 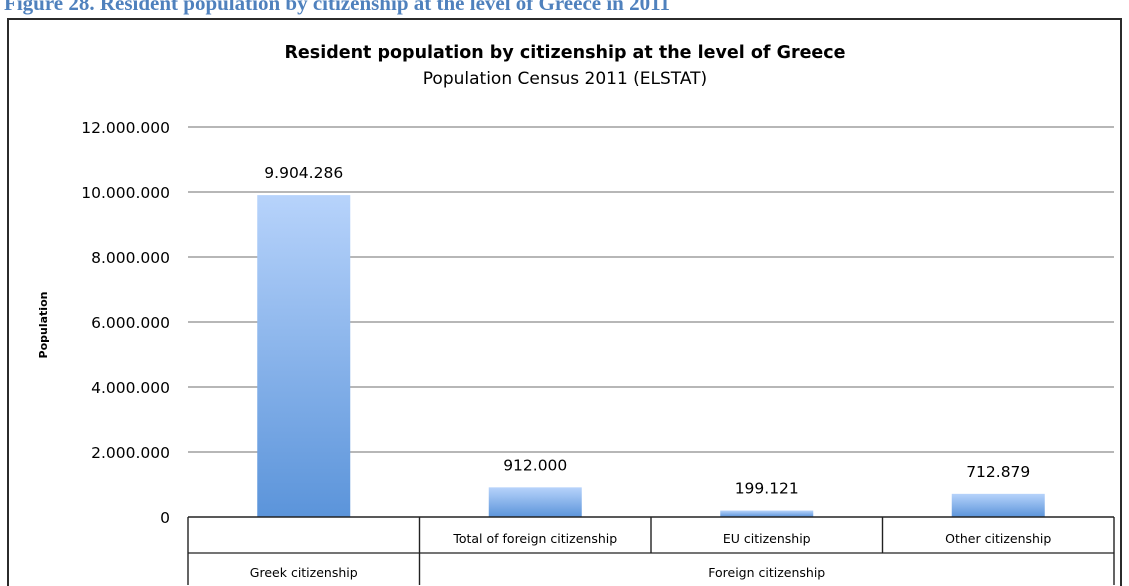 I want to click on chart-subtitle: Population Census 2011 (ELSTAT), so click(x=565, y=79).